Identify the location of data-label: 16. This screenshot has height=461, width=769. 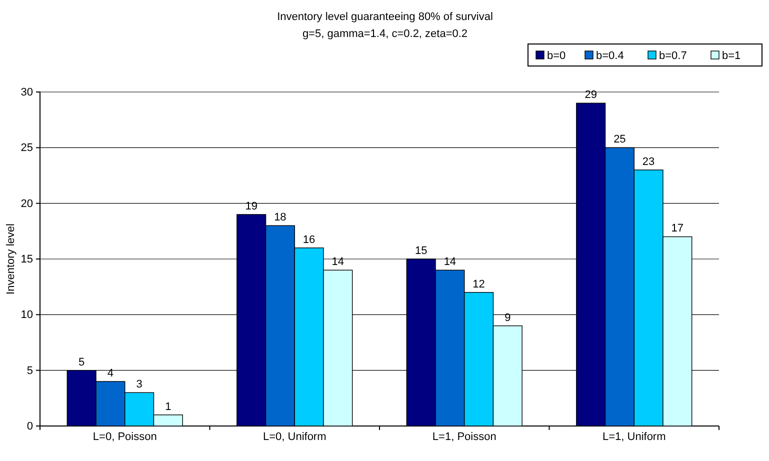
(309, 240).